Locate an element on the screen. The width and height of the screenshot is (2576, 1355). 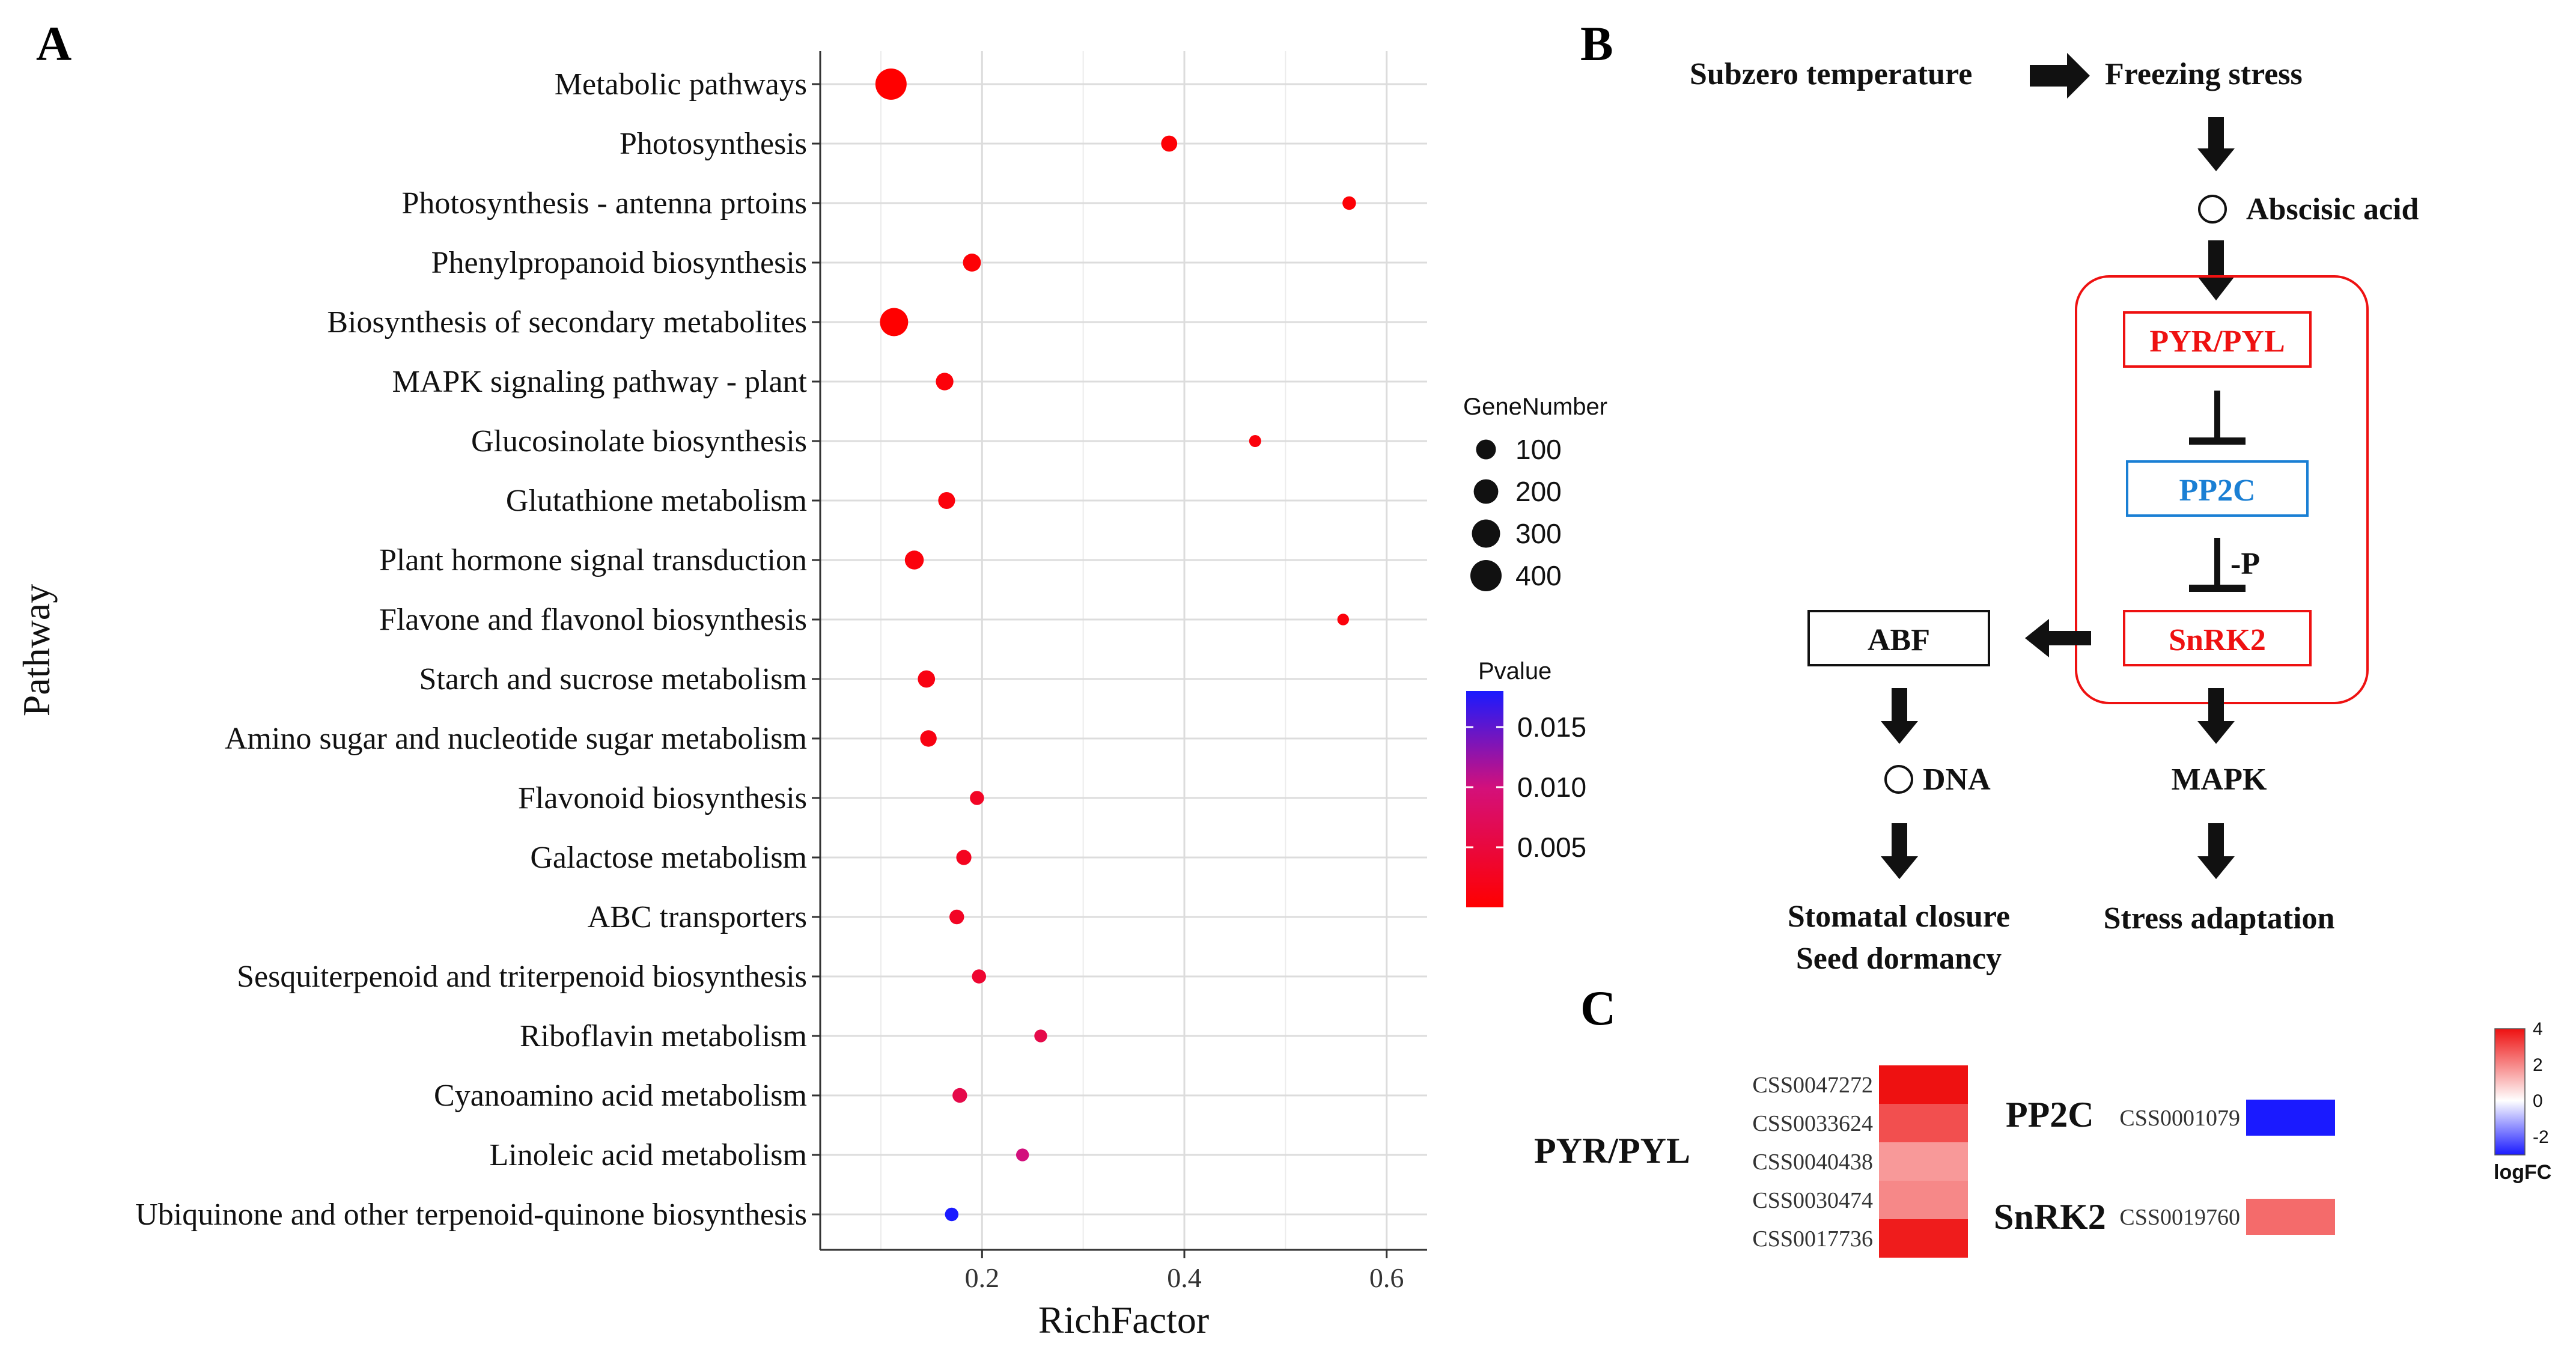
panel-a-letter: A is located at coordinates (54, 43).